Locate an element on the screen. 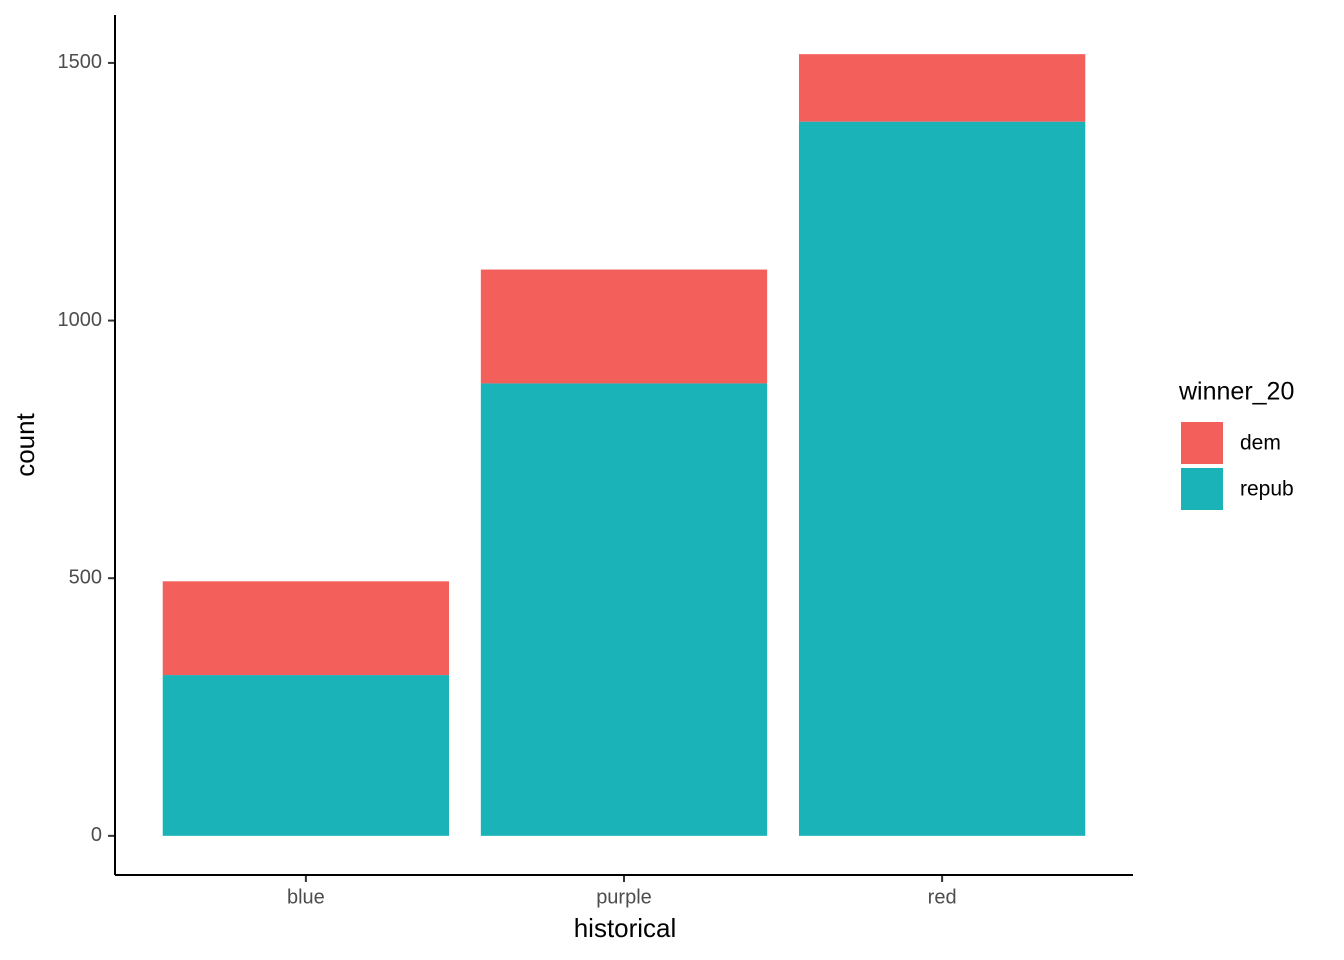 This screenshot has width=1344, height=960. y-axis-title: count is located at coordinates (25, 444).